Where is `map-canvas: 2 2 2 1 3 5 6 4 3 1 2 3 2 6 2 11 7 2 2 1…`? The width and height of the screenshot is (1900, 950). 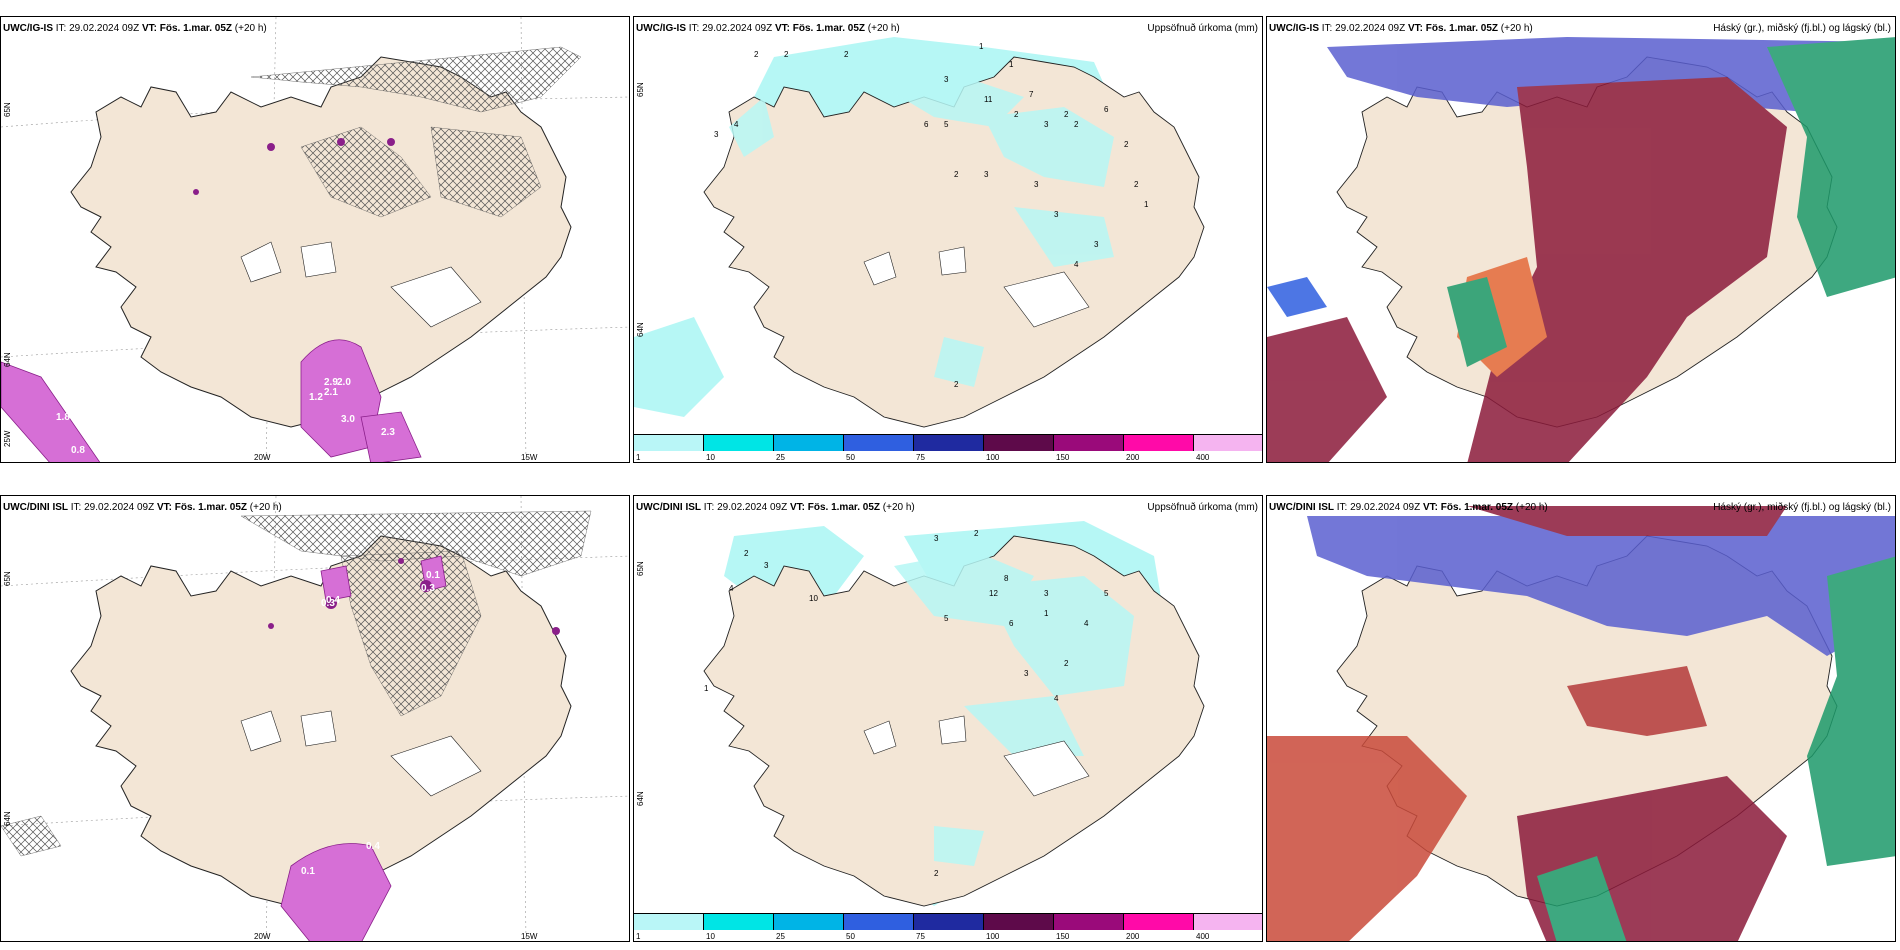
map-canvas: 2 2 2 1 3 5 6 4 3 1 2 3 2 6 2 11 7 2 2 1… is located at coordinates (919, 232).